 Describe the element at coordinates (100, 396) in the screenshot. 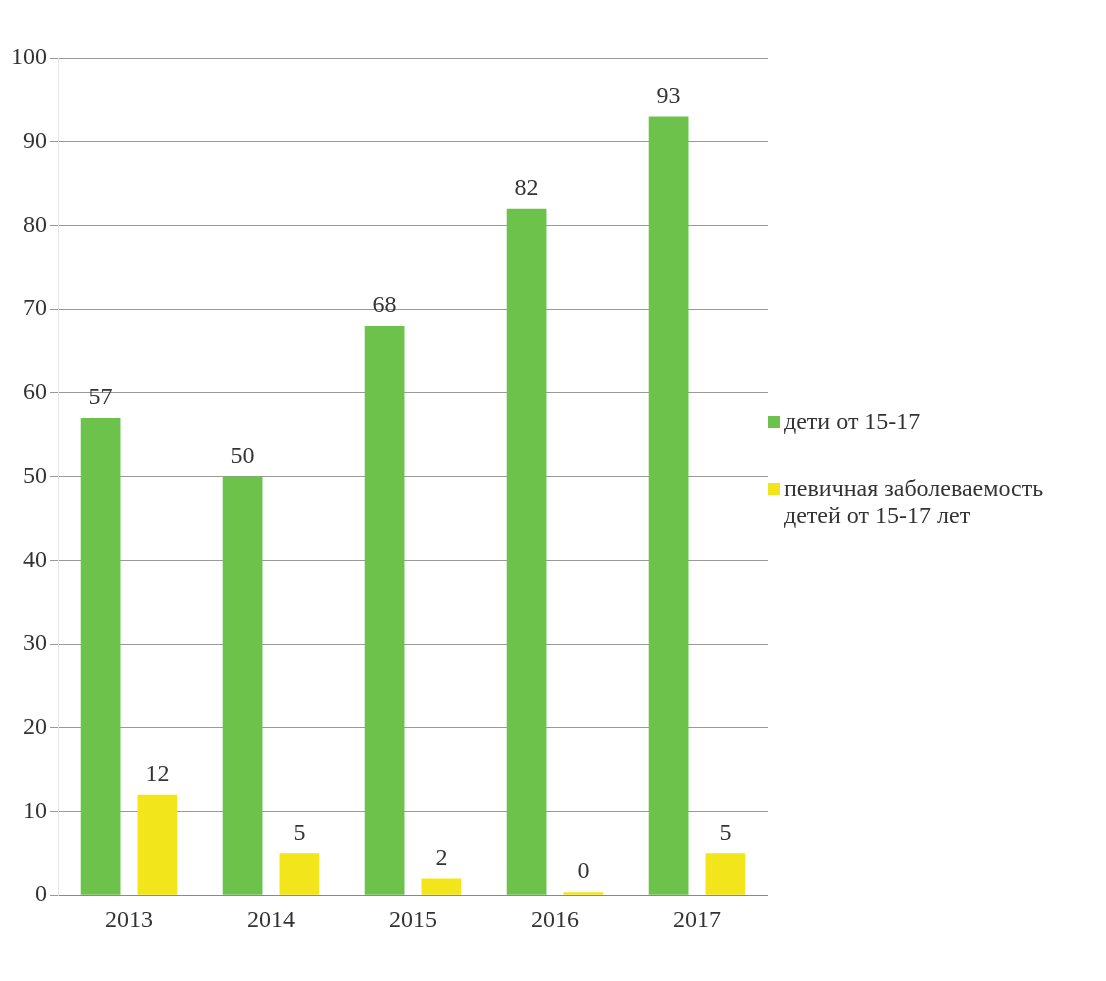

I see `data-label: 57` at that location.